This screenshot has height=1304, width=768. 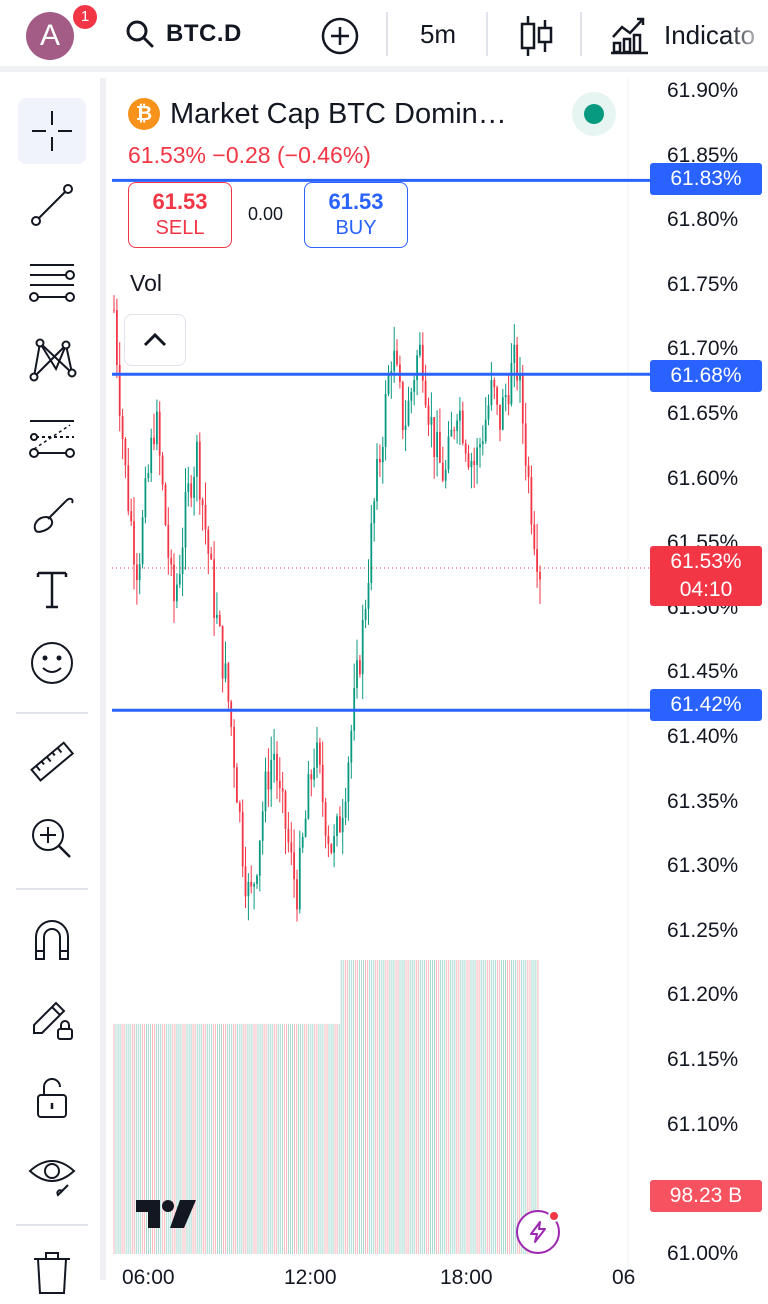 I want to click on market-open-icon, so click(x=594, y=114).